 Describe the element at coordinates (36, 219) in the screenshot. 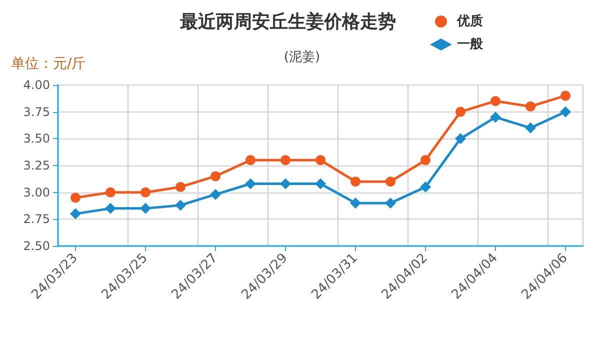

I see `y-tick-label: 2.75` at that location.